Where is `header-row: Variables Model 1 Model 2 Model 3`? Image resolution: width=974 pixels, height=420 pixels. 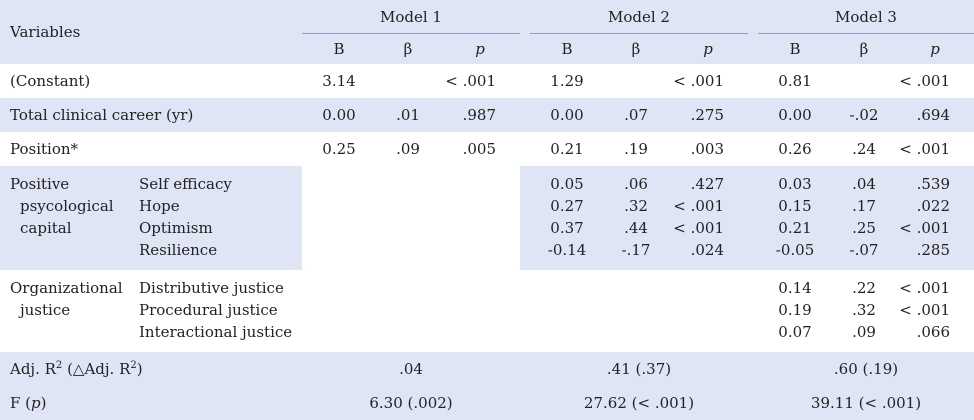
header-row: Variables Model 1 Model 2 Model 3 is located at coordinates (487, 20).